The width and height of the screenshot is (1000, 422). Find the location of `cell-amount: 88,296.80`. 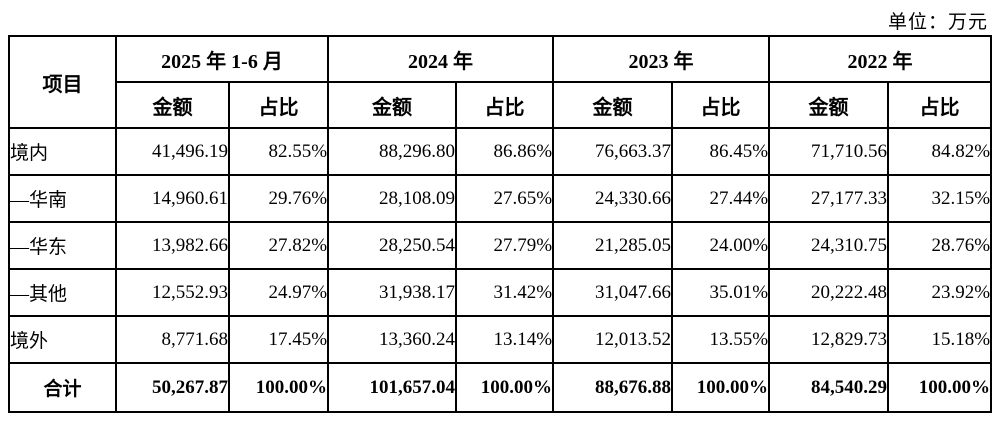

cell-amount: 88,296.80 is located at coordinates (392, 151).